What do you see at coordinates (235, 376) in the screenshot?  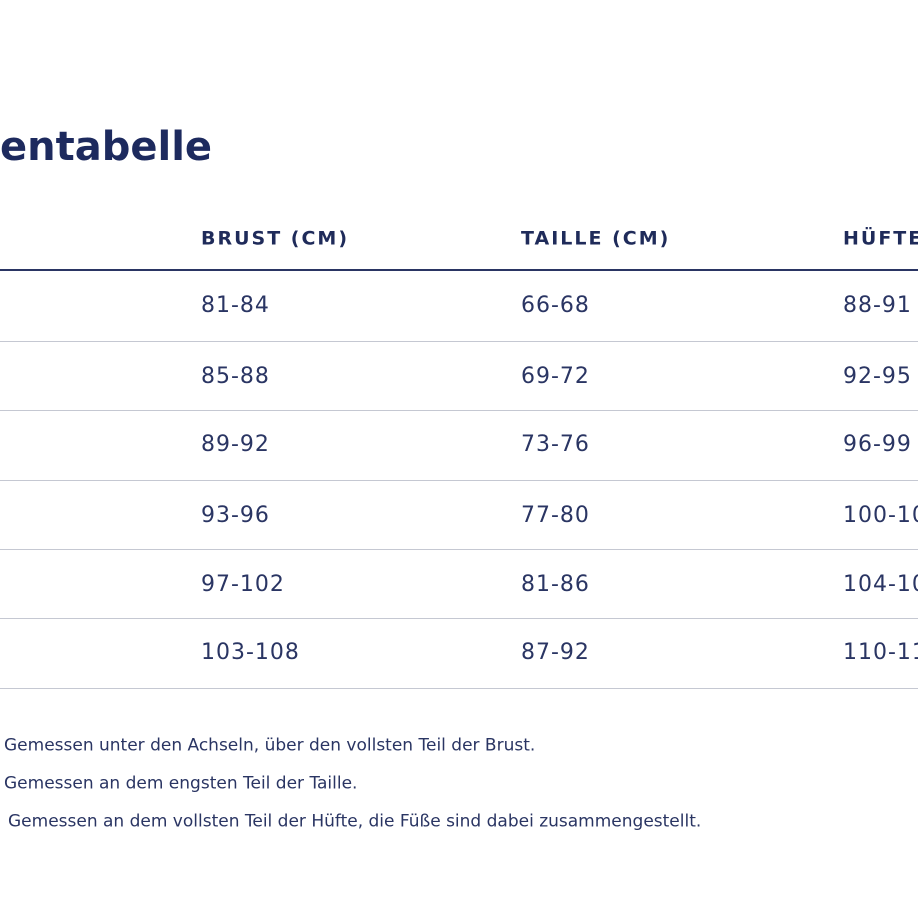 I see `table-cell: 85-88` at bounding box center [235, 376].